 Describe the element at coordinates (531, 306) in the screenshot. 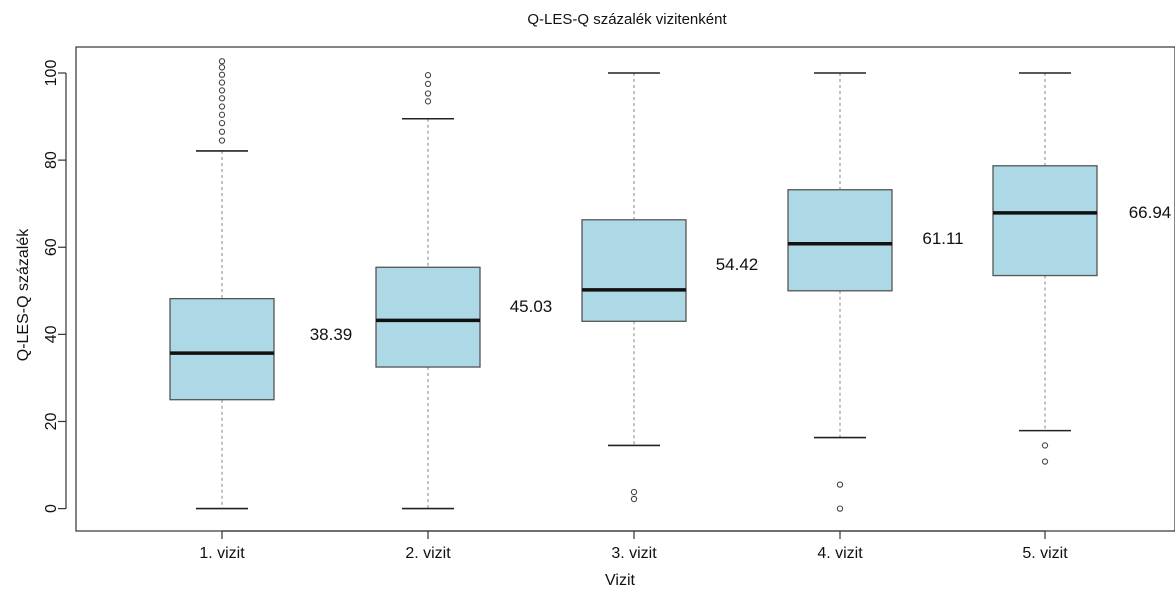

I see `mean-value-label: 45.03` at that location.